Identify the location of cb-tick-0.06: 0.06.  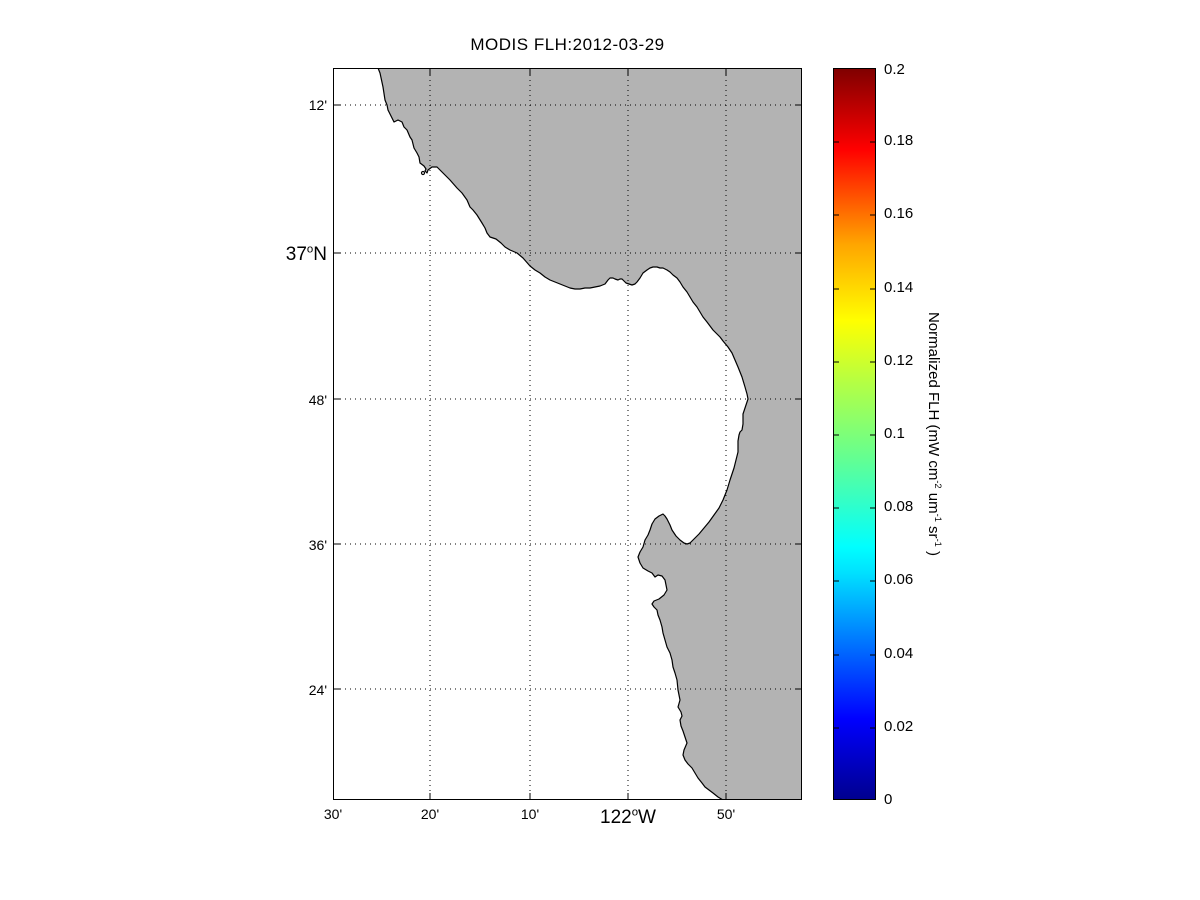
(899, 579).